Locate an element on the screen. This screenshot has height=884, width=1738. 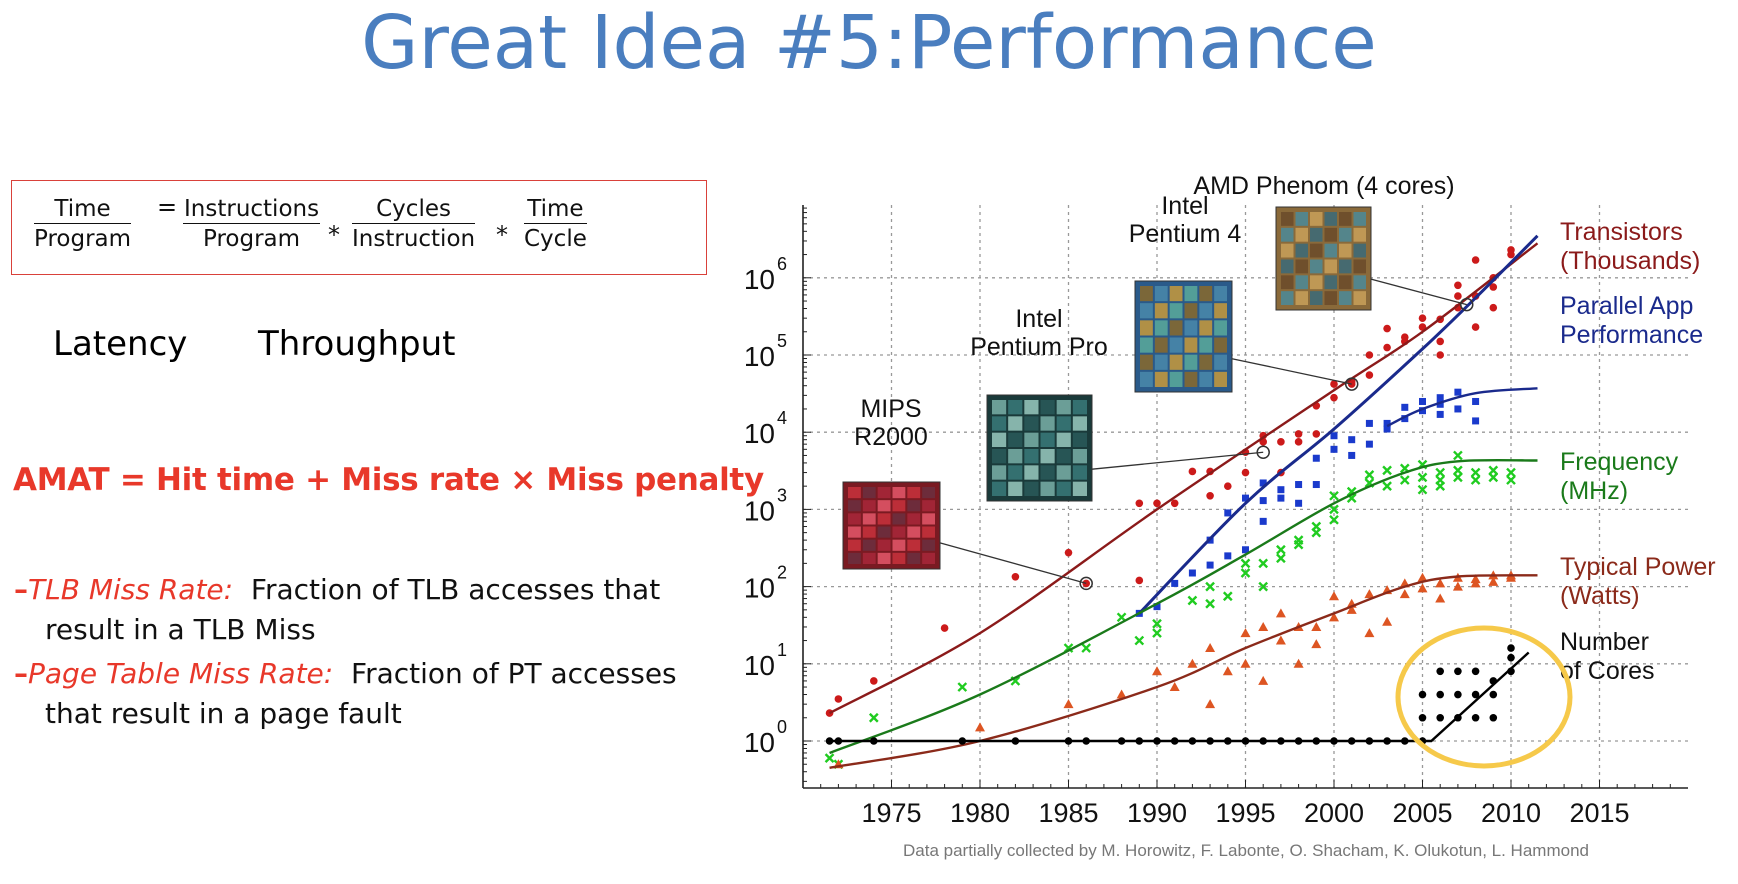
fraction-numerator: Instructions is located at coordinates (252, 210).